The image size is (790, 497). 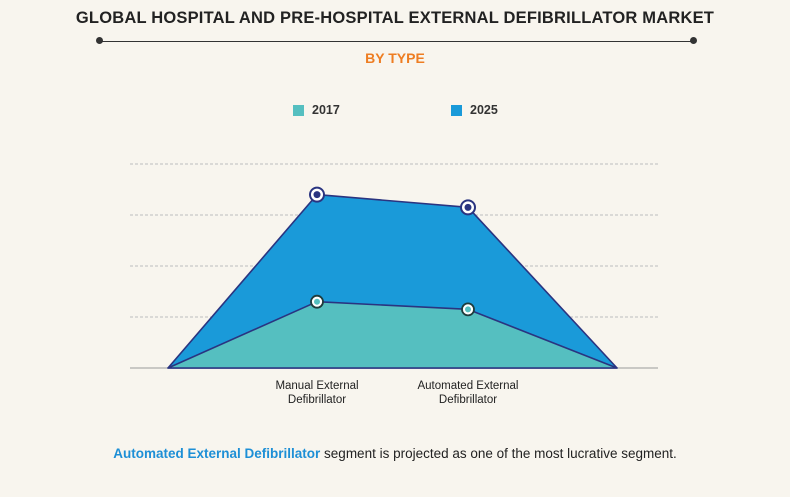 What do you see at coordinates (484, 110) in the screenshot?
I see `legend-label-2025: 2025` at bounding box center [484, 110].